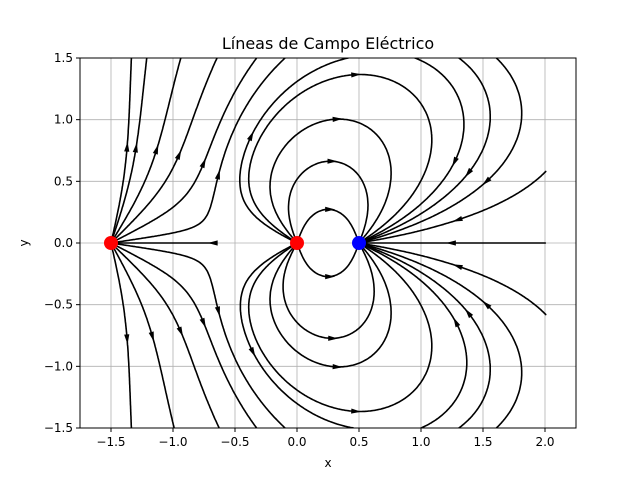  What do you see at coordinates (58, 366) in the screenshot?
I see `y-tick-label: −1.0` at bounding box center [58, 366].